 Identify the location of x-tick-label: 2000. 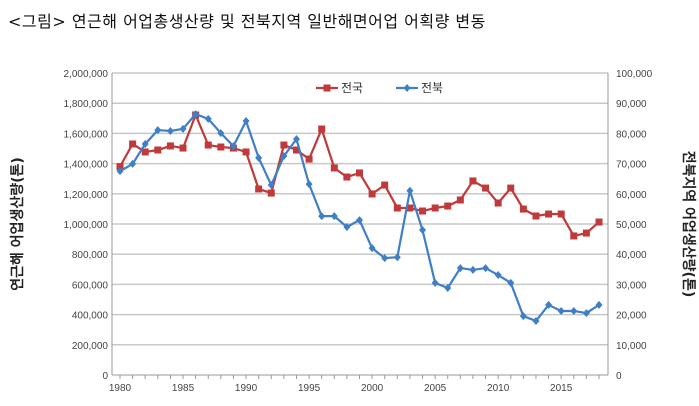
(372, 388).